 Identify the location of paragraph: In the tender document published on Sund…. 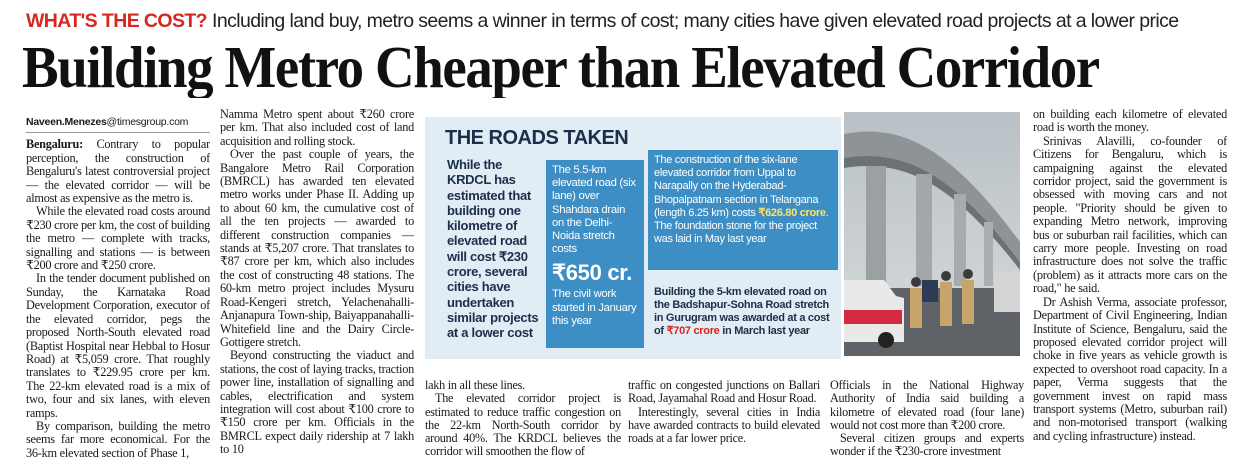
(118, 345).